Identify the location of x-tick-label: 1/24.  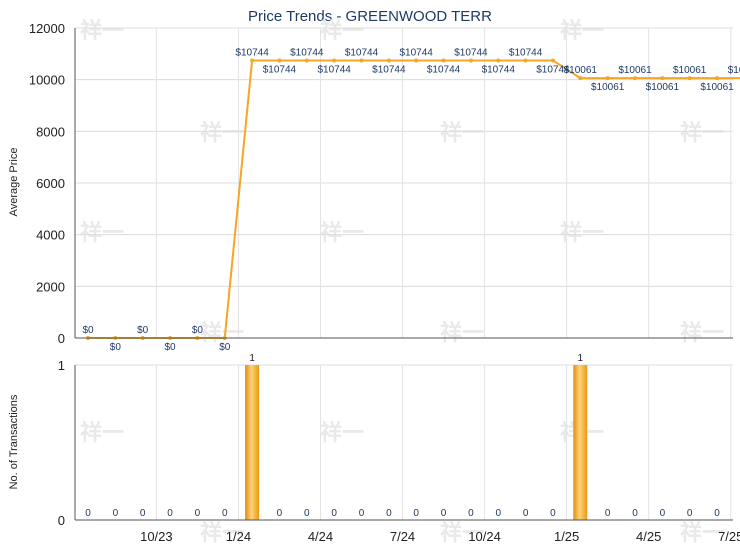
(238, 536).